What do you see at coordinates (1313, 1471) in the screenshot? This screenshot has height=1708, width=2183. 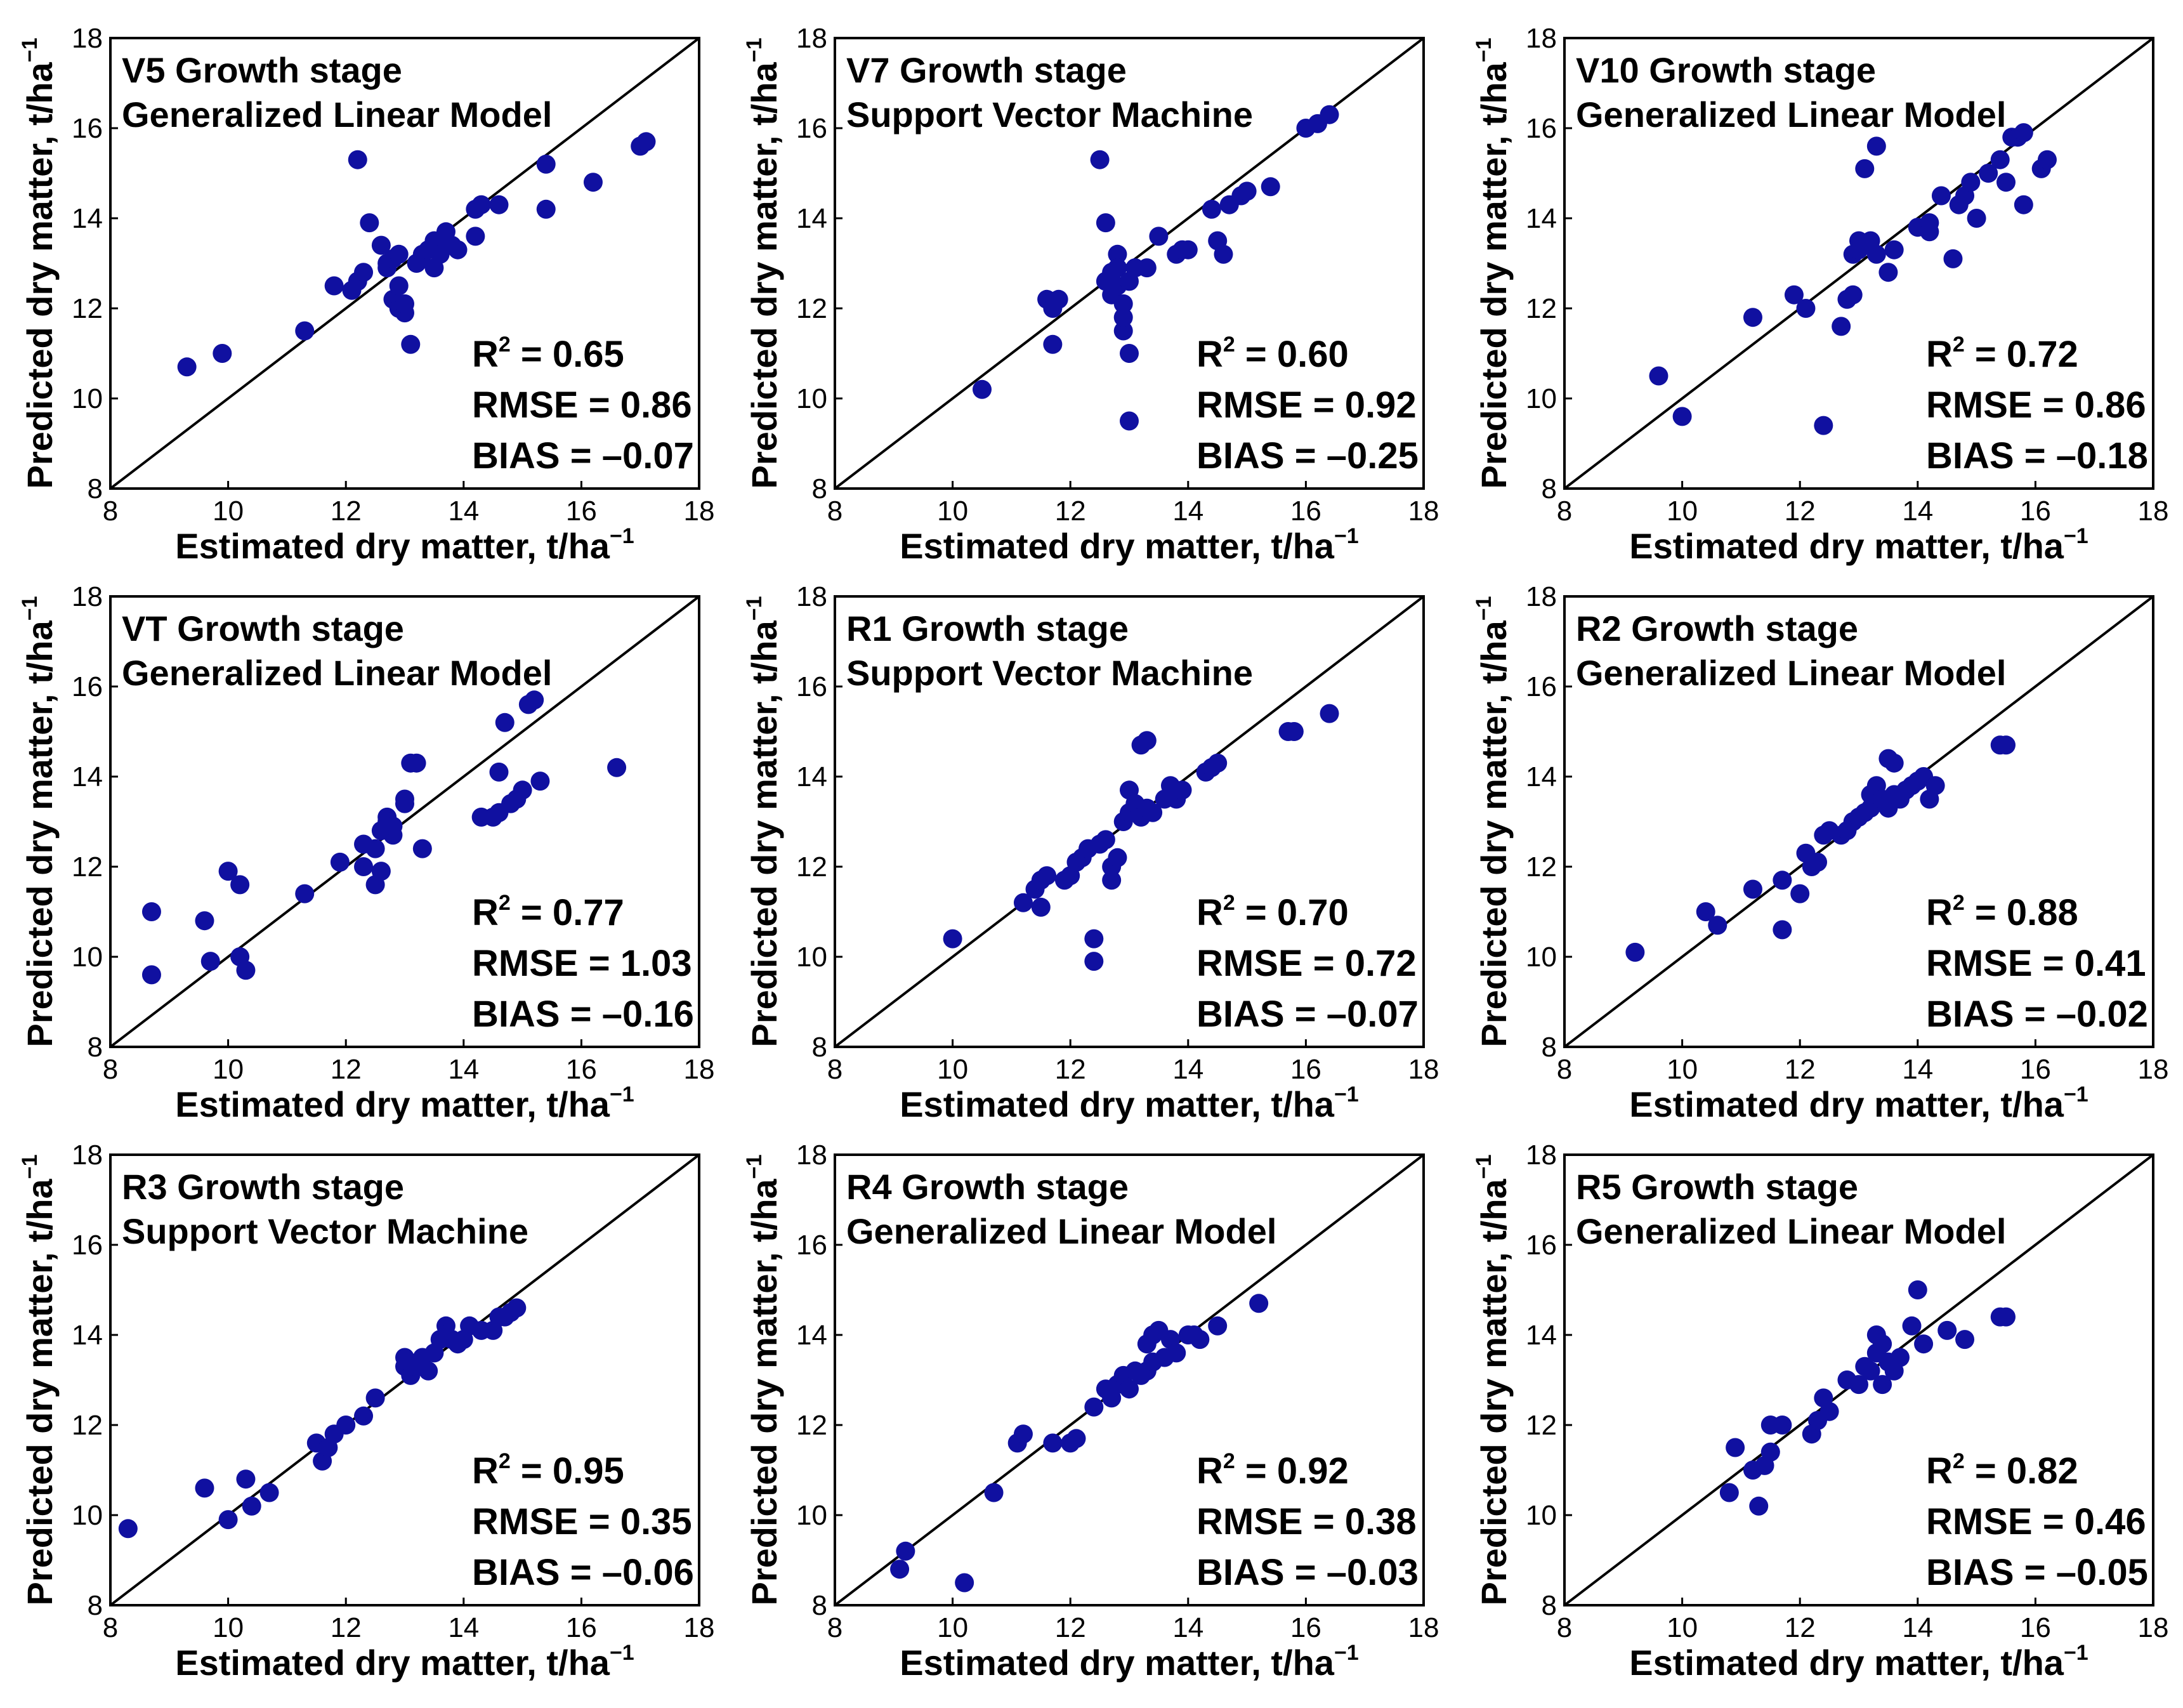 I see `r2-value: 0.92` at bounding box center [1313, 1471].